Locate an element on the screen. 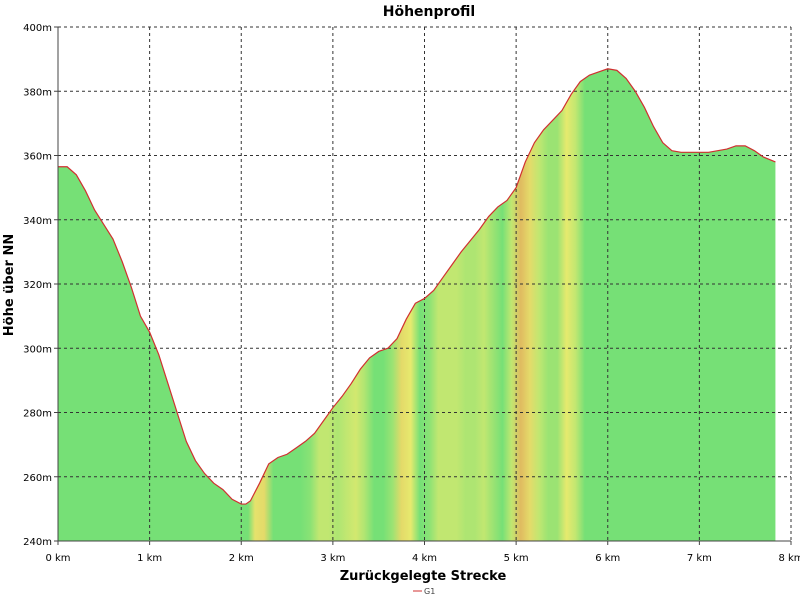  legend: G1 is located at coordinates (424, 591).